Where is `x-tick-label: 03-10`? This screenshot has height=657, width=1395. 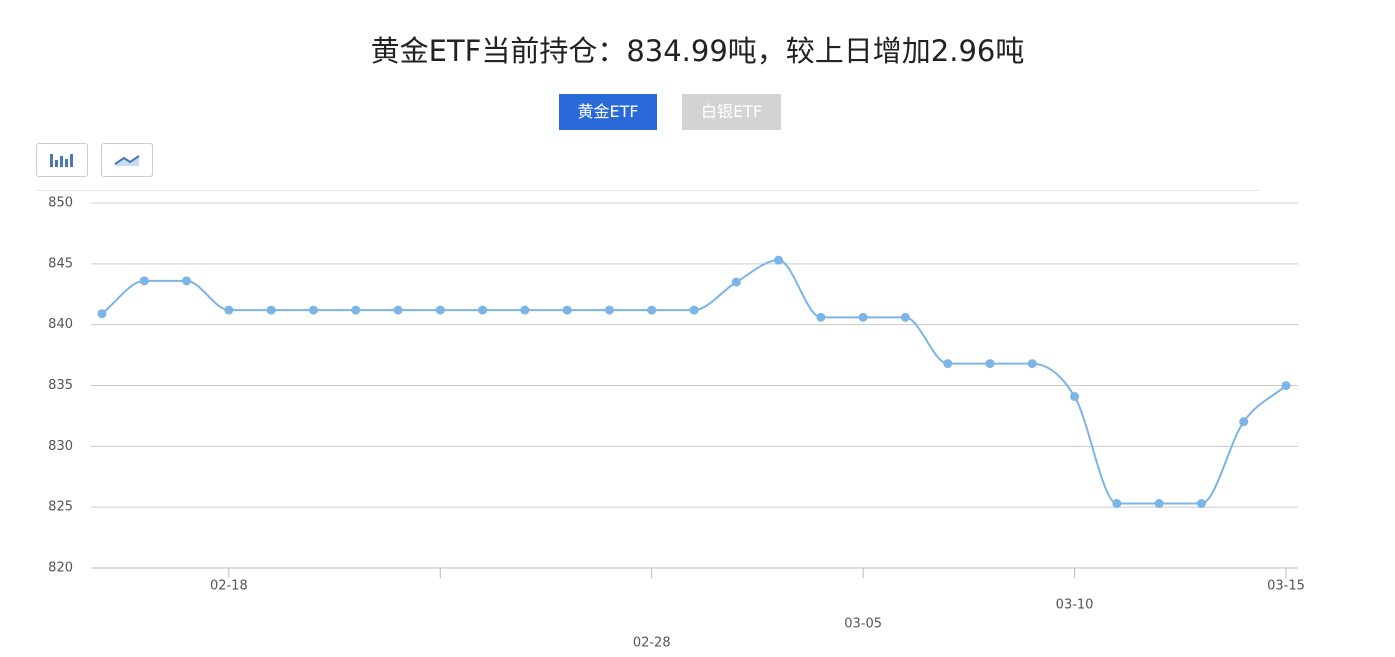 x-tick-label: 03-10 is located at coordinates (1075, 605).